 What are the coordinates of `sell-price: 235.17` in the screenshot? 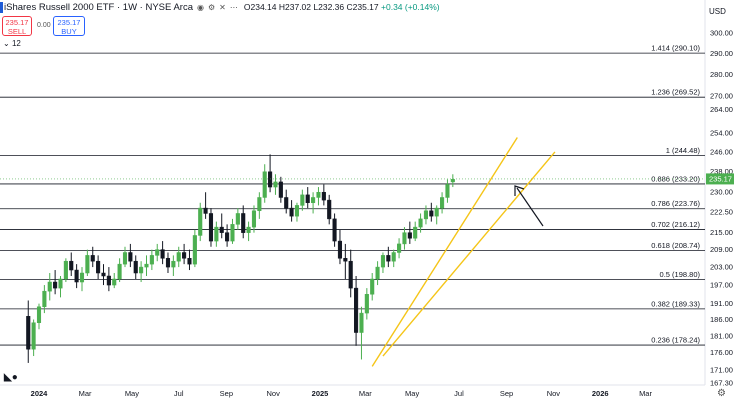 It's located at (17, 22).